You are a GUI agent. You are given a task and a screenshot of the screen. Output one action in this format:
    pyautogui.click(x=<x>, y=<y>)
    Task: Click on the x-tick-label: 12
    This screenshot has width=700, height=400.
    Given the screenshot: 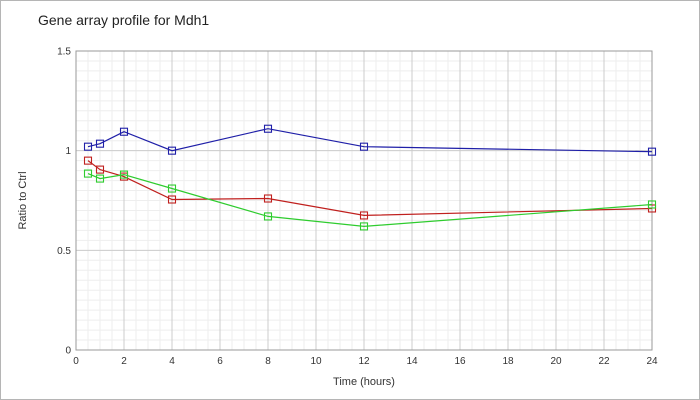 What is the action you would take?
    pyautogui.click(x=364, y=361)
    